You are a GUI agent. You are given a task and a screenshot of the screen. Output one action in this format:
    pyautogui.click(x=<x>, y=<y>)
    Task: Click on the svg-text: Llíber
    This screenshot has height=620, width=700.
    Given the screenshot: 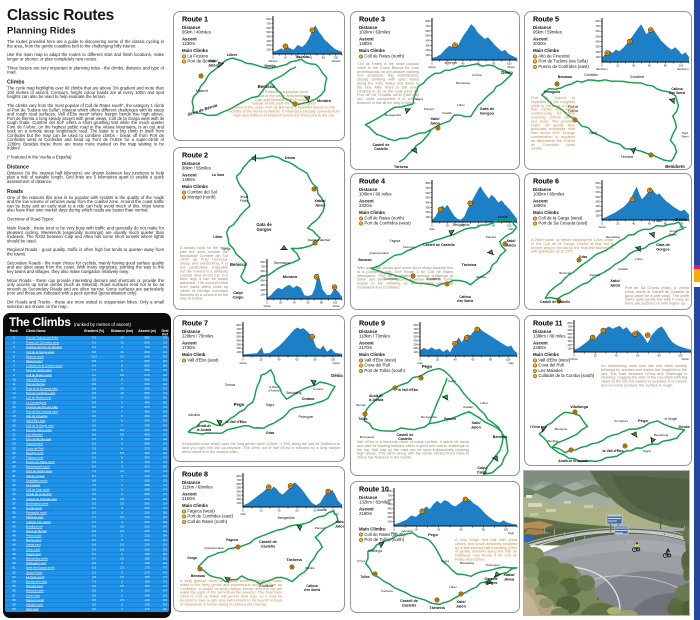 What is the action you would take?
    pyautogui.click(x=232, y=55)
    